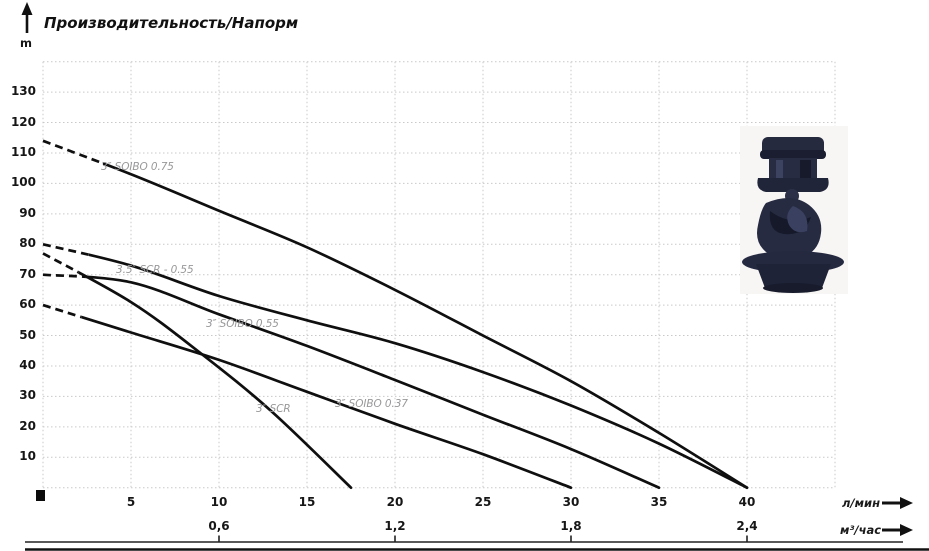 The height and width of the screenshot is (551, 929). What do you see at coordinates (26, 43) in the screenshot?
I see `y-axis-unit: m` at bounding box center [26, 43].